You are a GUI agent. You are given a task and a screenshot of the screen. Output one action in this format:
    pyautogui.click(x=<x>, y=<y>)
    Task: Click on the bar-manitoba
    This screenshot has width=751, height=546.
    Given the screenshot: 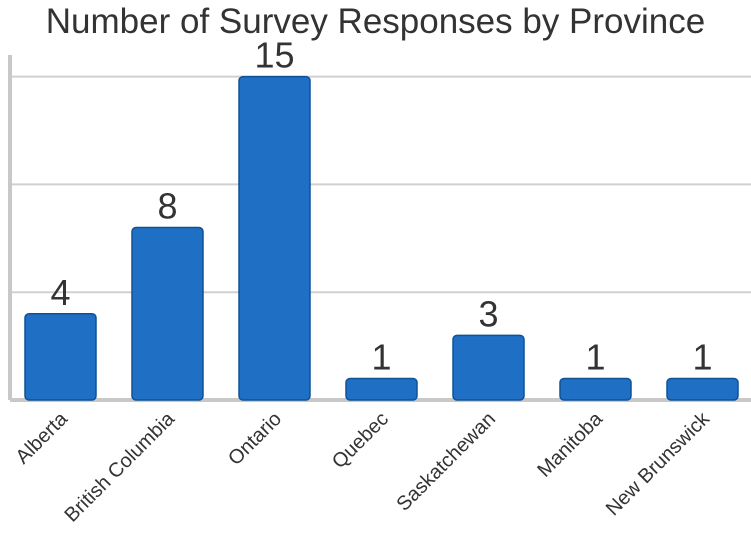 What is the action you would take?
    pyautogui.click(x=595, y=389)
    